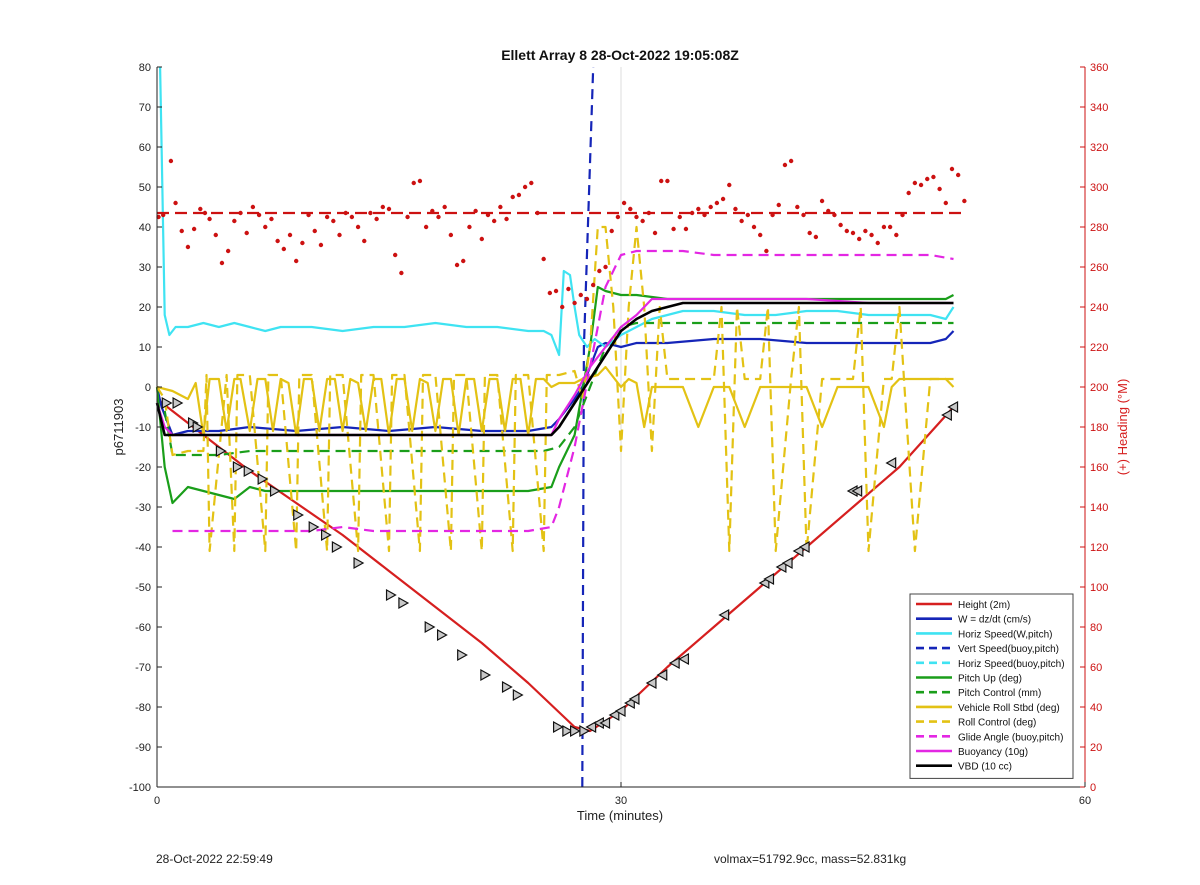 The height and width of the screenshot is (885, 1200). I want to click on y-tick-label: 70, so click(145, 108).